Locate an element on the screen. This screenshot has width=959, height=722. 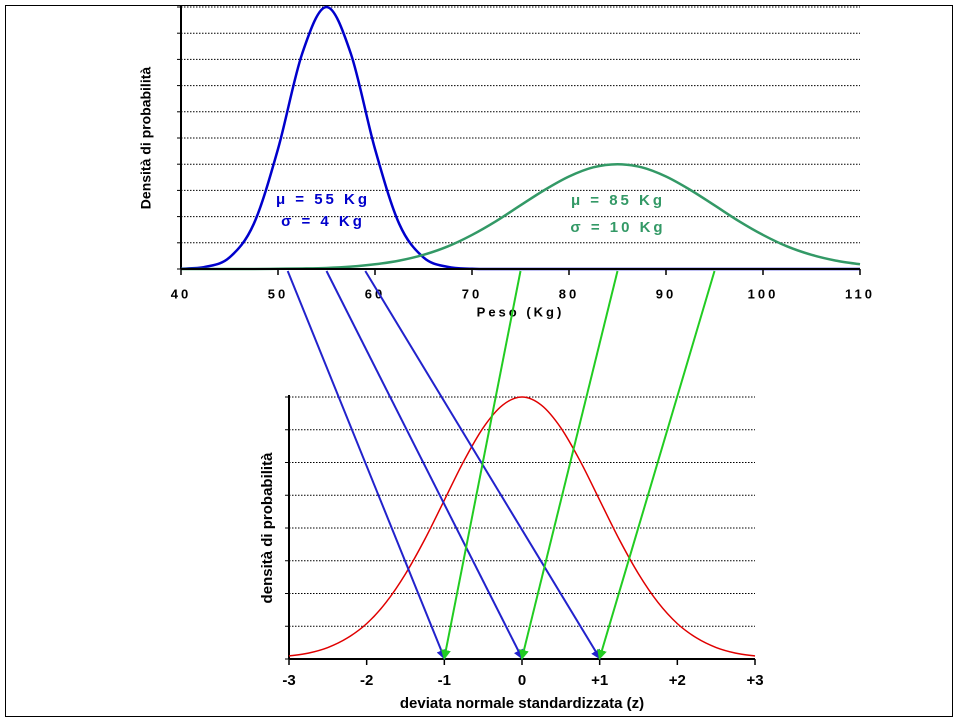
x-tick-label: -3 is located at coordinates (288, 680).